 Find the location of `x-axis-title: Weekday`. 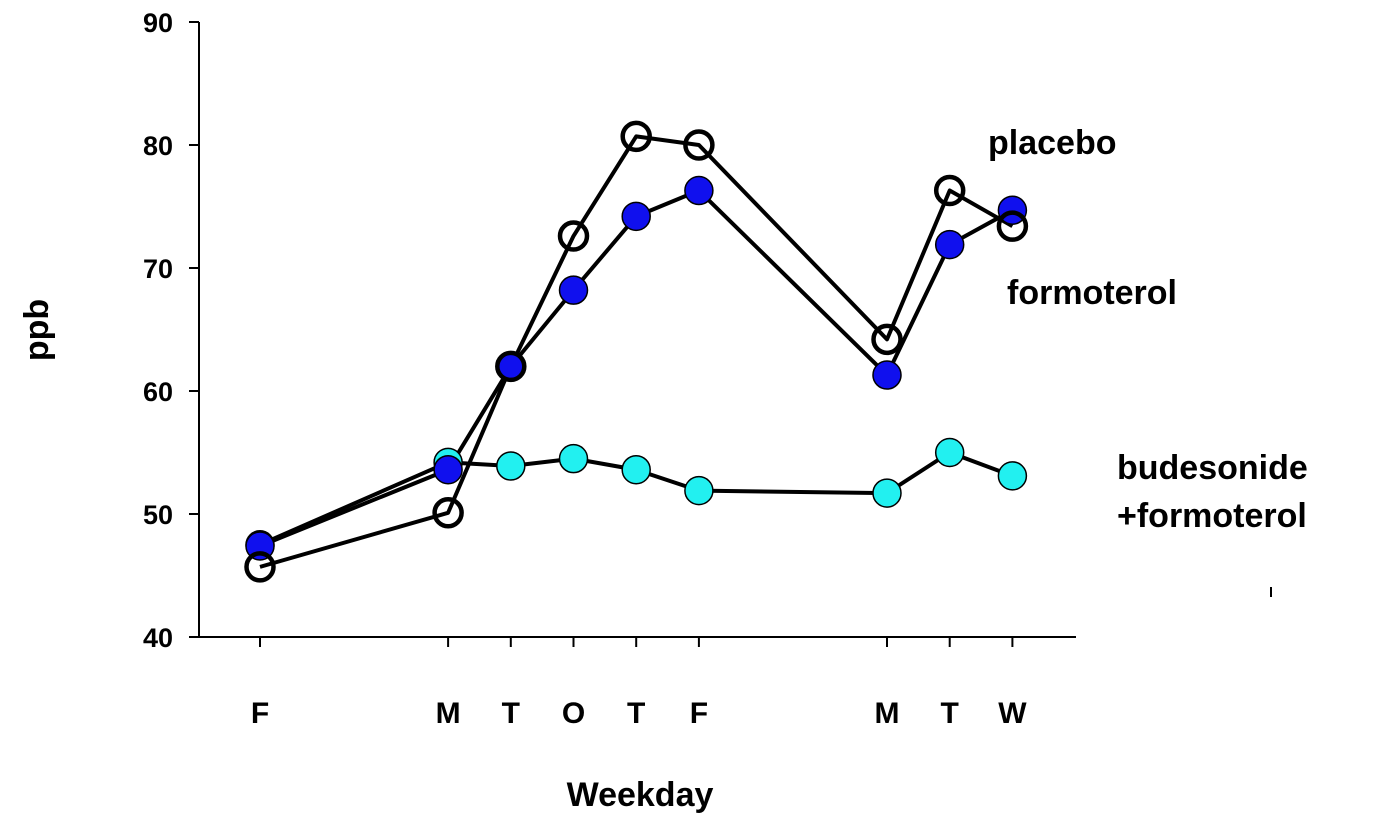

x-axis-title: Weekday is located at coordinates (640, 795).